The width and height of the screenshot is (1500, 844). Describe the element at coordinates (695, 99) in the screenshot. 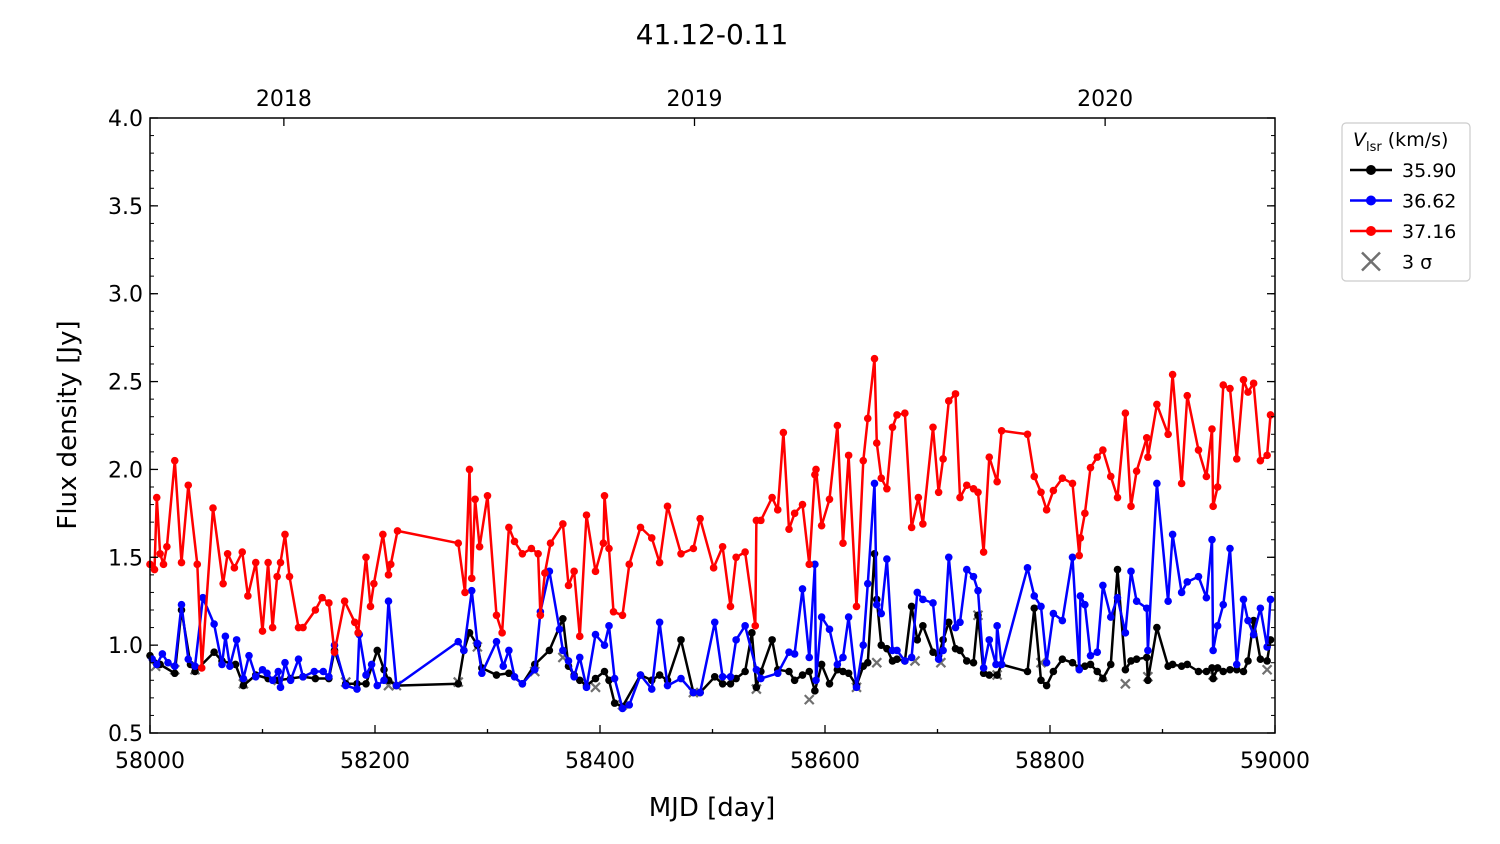

I see `top-tick-label: 2019` at that location.